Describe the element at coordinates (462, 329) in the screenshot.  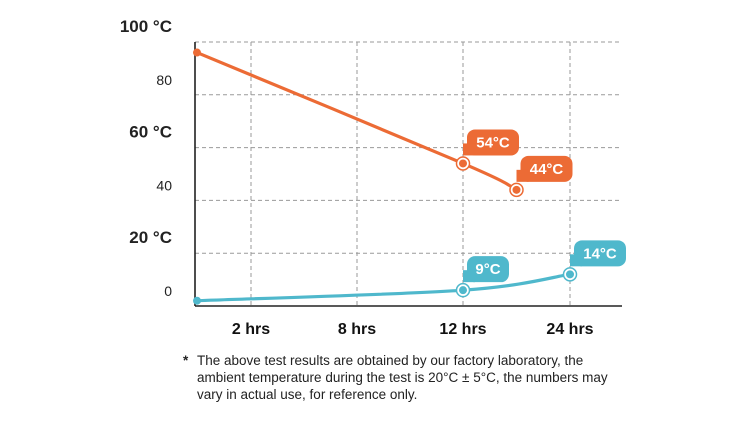
I see `x-tick-label: 12 hrs` at that location.